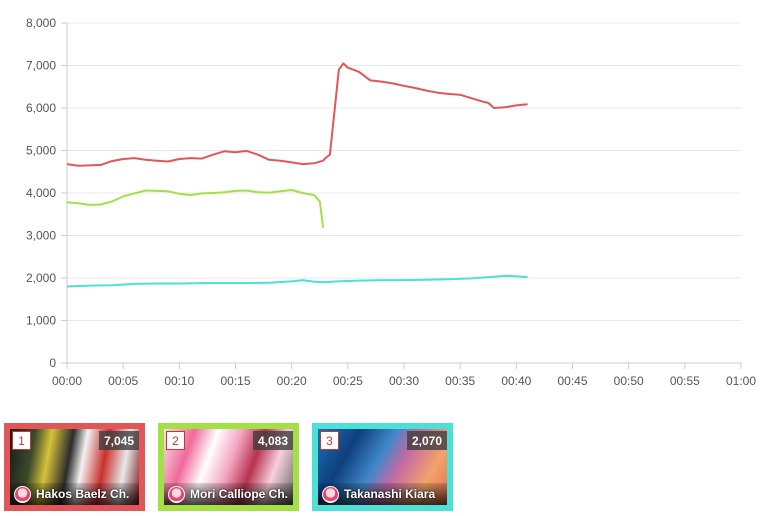 The width and height of the screenshot is (764, 516). What do you see at coordinates (41, 278) in the screenshot?
I see `y-tick-label: 2,000` at bounding box center [41, 278].